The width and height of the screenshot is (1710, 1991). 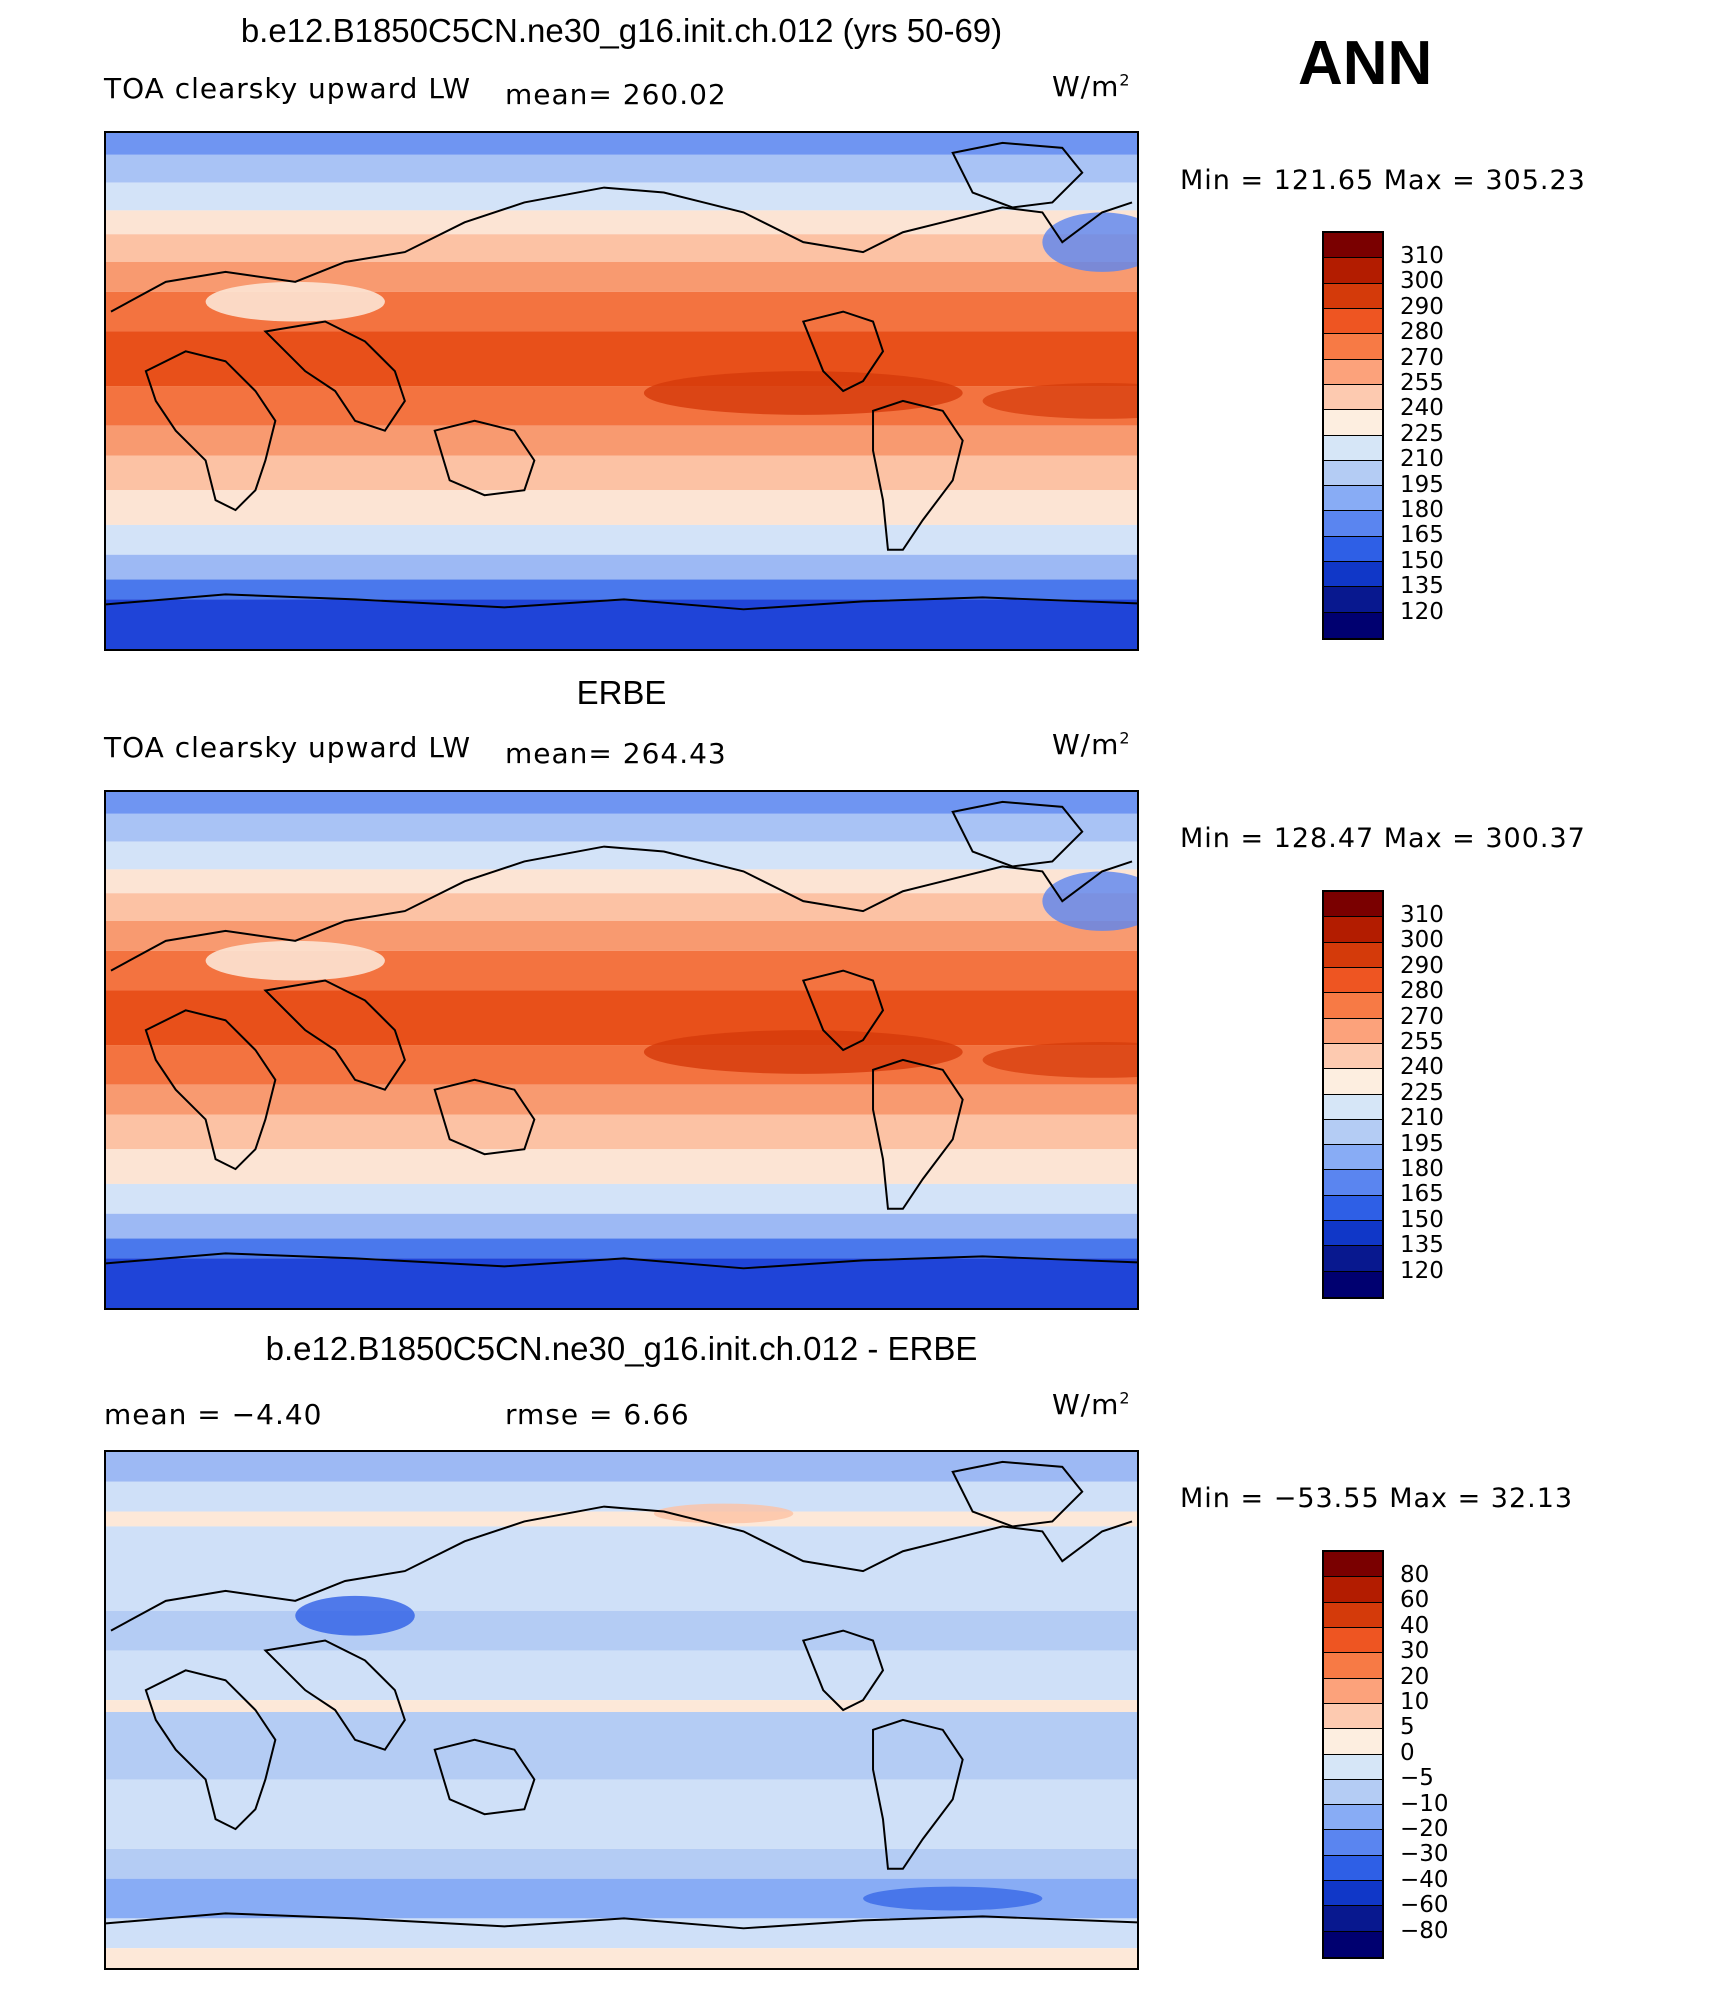 What do you see at coordinates (597, 1414) in the screenshot?
I see `panel-3-rmse-label: rmse = 6.66` at bounding box center [597, 1414].